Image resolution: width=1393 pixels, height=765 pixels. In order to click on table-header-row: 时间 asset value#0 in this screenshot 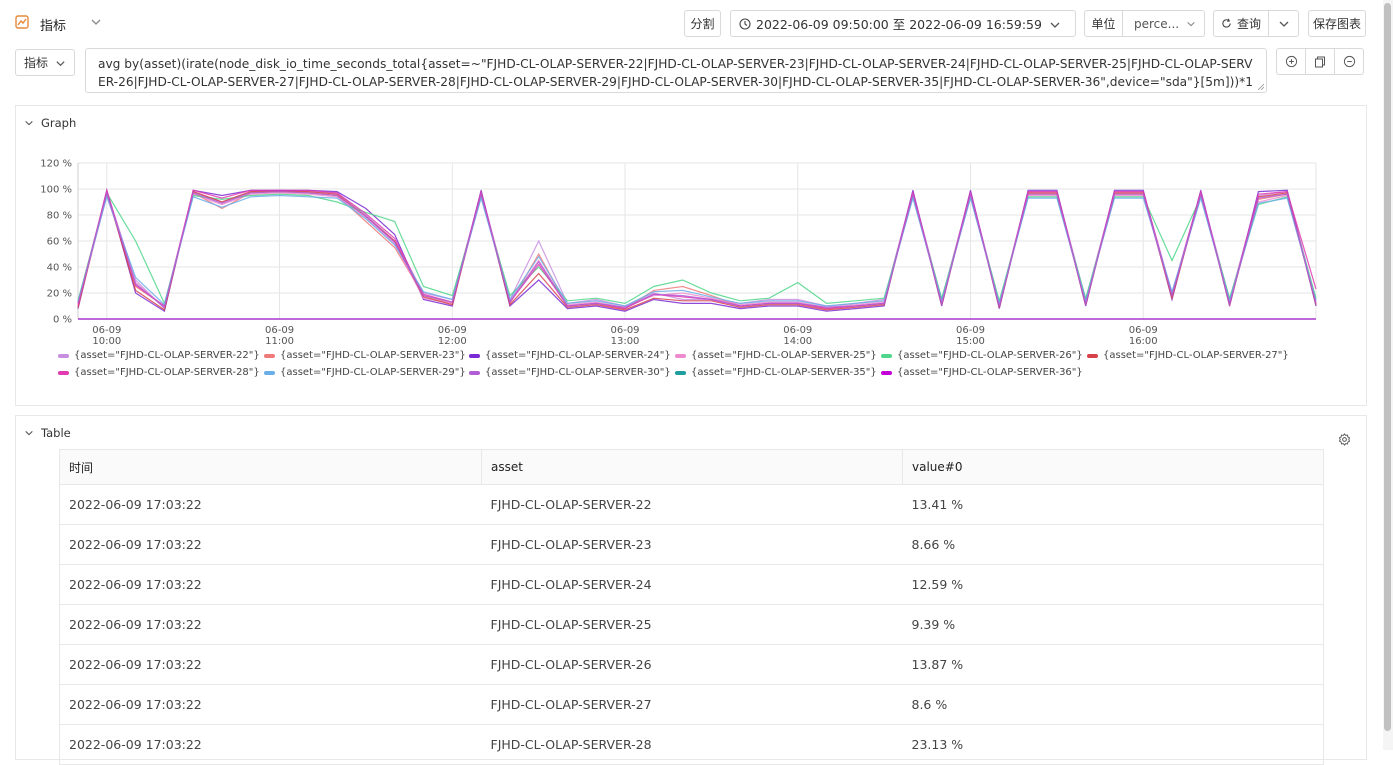, I will do `click(691, 467)`.